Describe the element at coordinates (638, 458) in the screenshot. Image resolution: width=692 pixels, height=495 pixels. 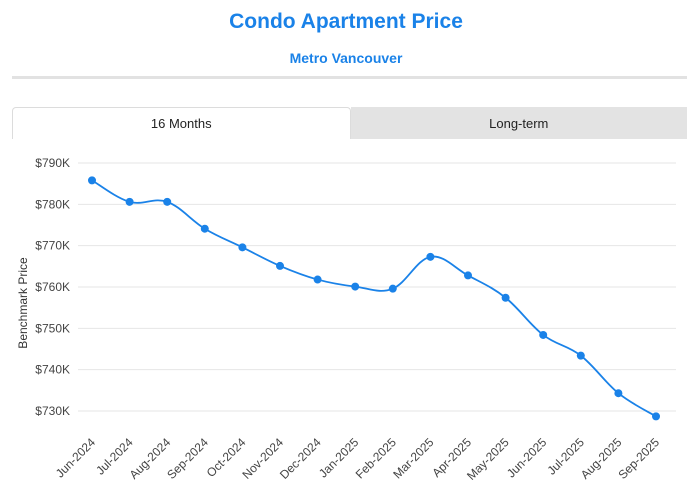
I see `x-tick-label: Sep-2025` at that location.